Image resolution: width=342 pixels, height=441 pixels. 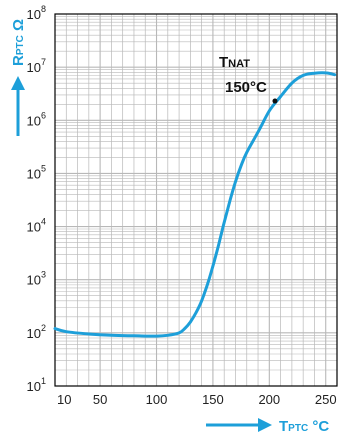 I want to click on y-tick-exponent: 1, so click(x=43, y=381).